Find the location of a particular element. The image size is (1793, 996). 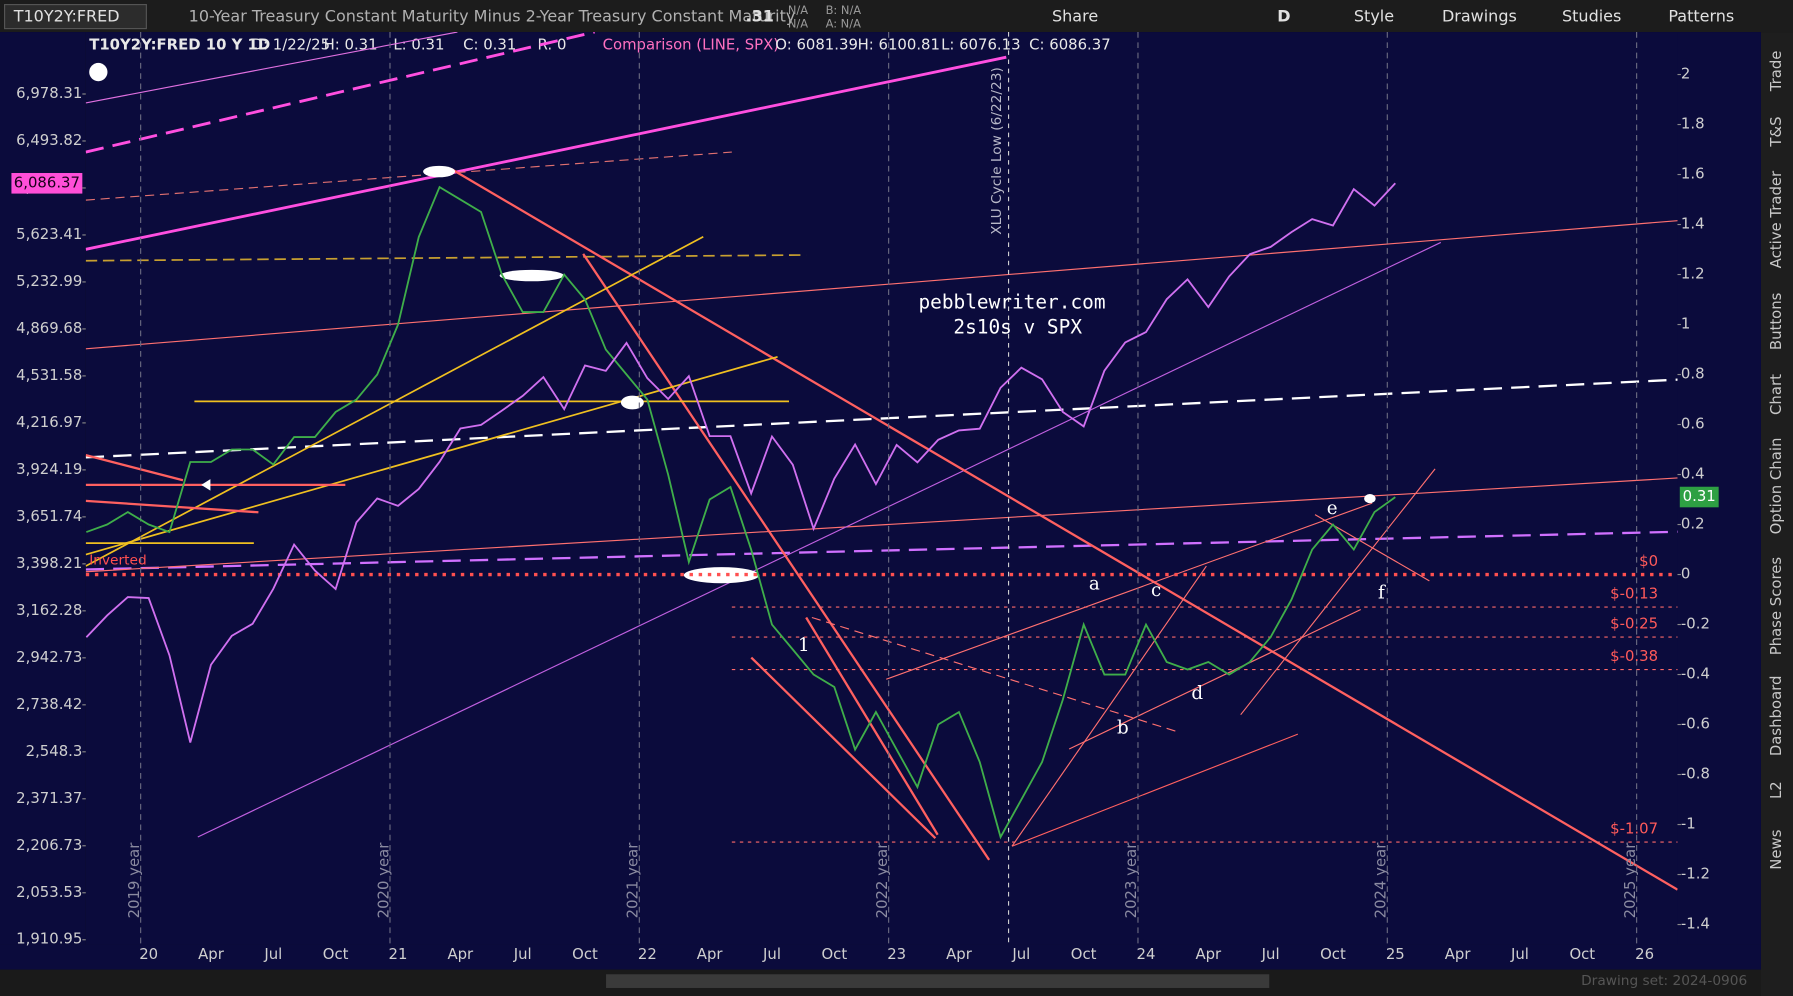

header-field: R: 0 is located at coordinates (551, 45).